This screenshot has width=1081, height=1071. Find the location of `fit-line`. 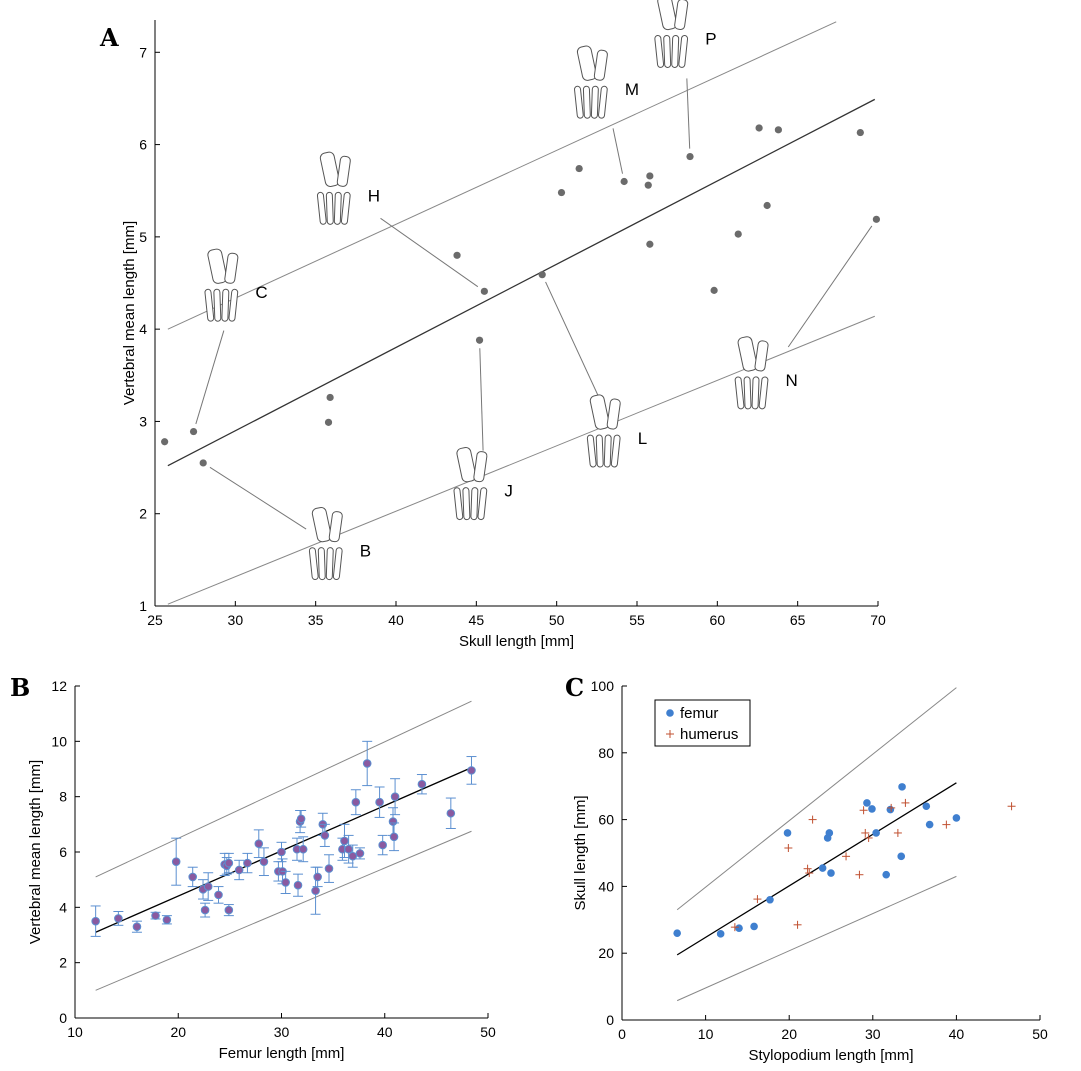

fit-line is located at coordinates (816, 869).